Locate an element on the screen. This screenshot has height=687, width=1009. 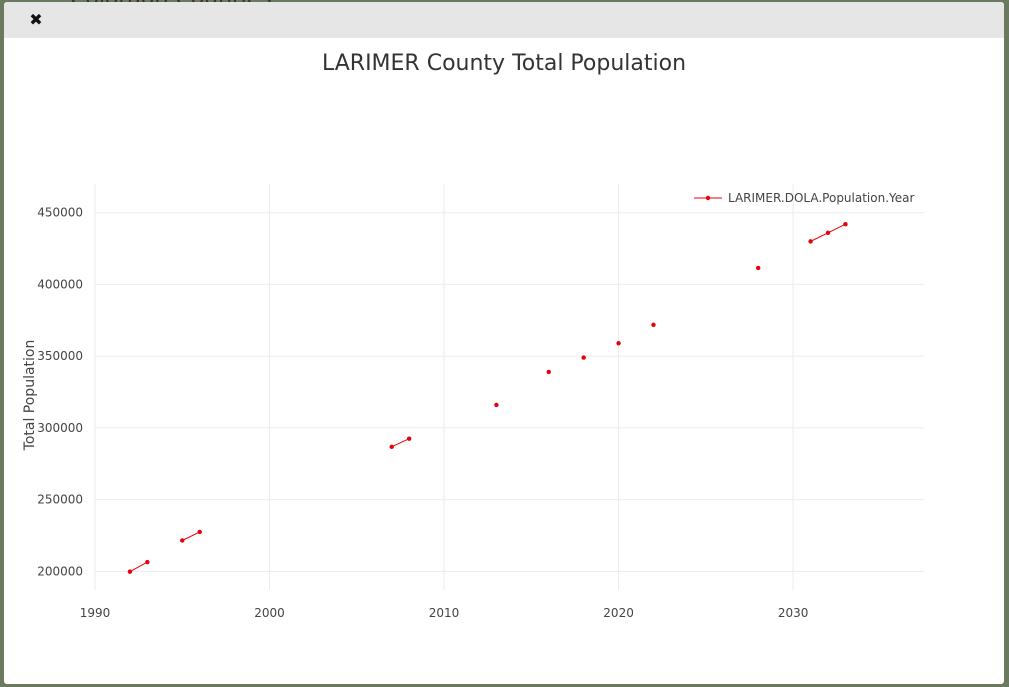
close-icon: ✖ is located at coordinates (36, 19).